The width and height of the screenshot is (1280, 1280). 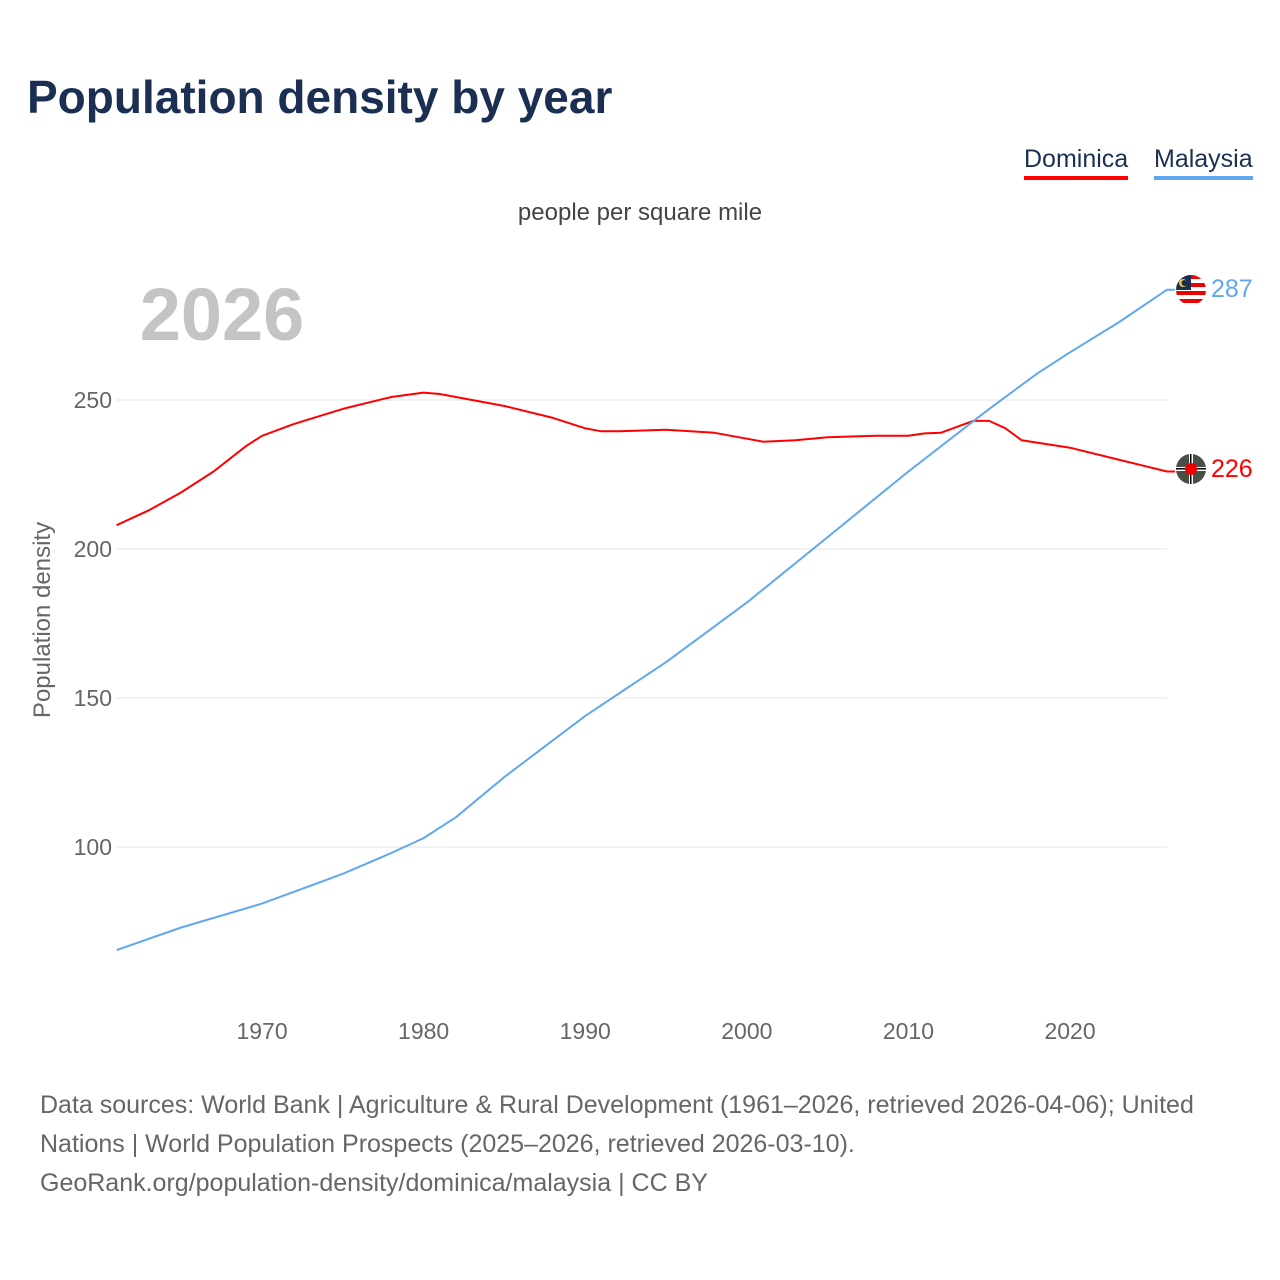 What do you see at coordinates (42, 620) in the screenshot?
I see `y-axis-label: Population density` at bounding box center [42, 620].